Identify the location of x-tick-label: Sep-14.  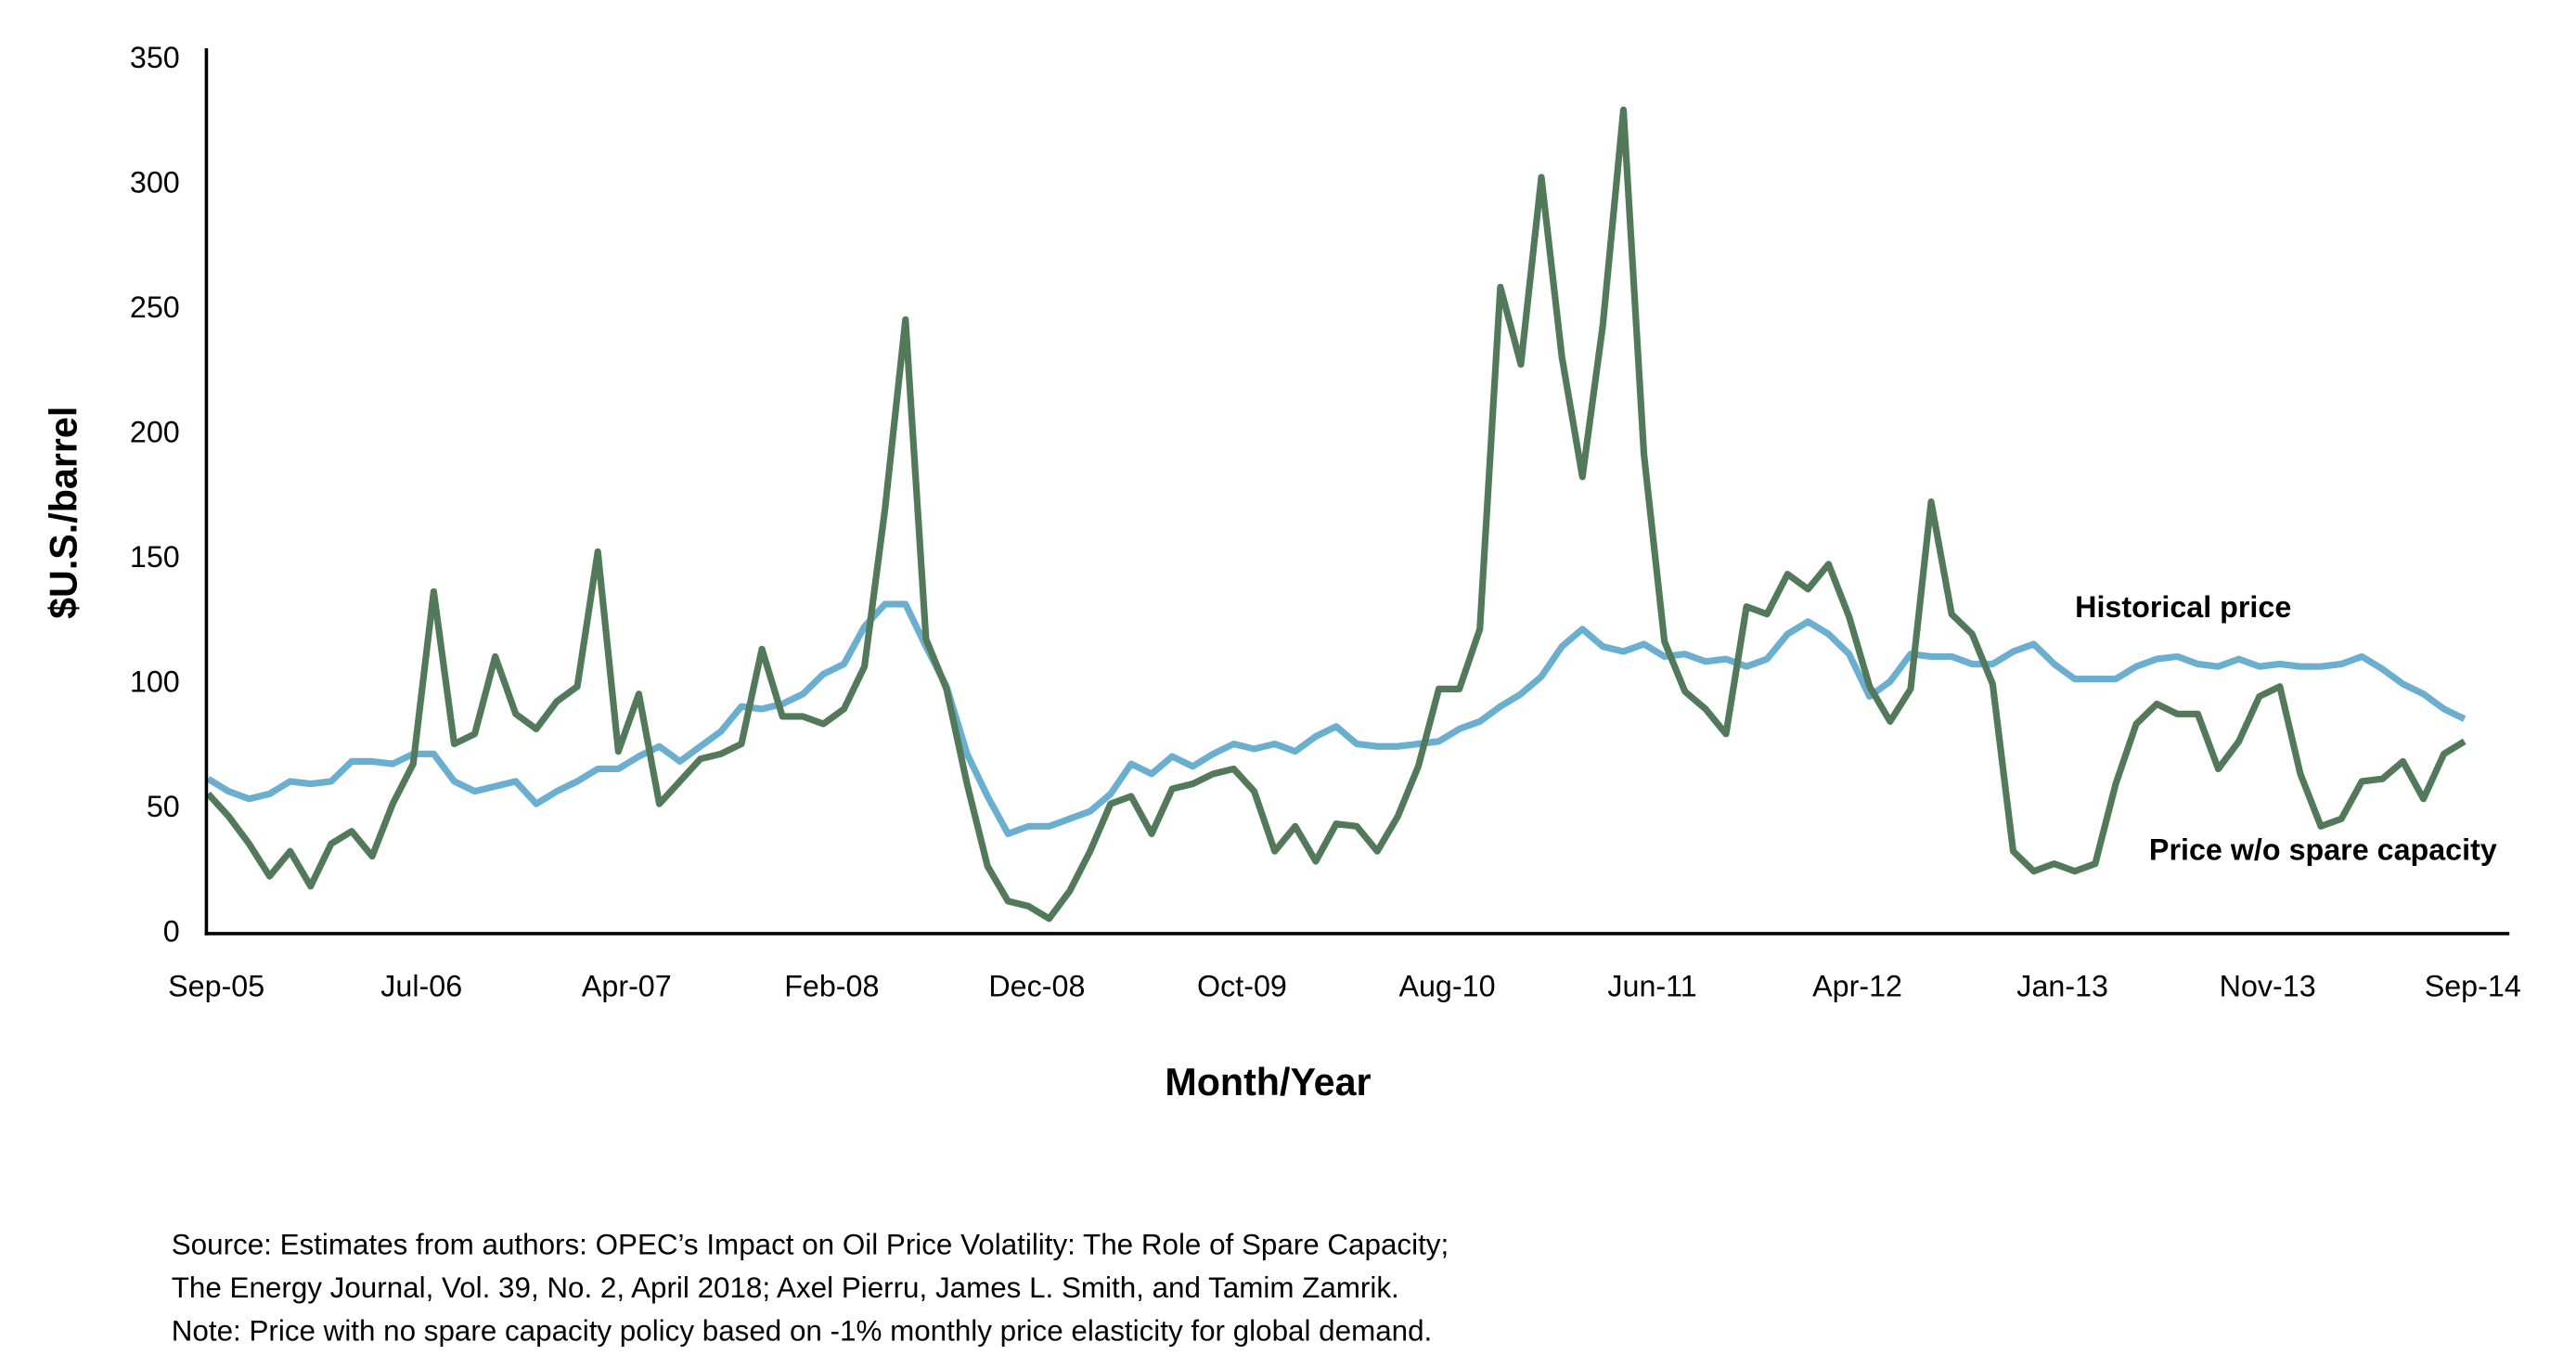
(2473, 986).